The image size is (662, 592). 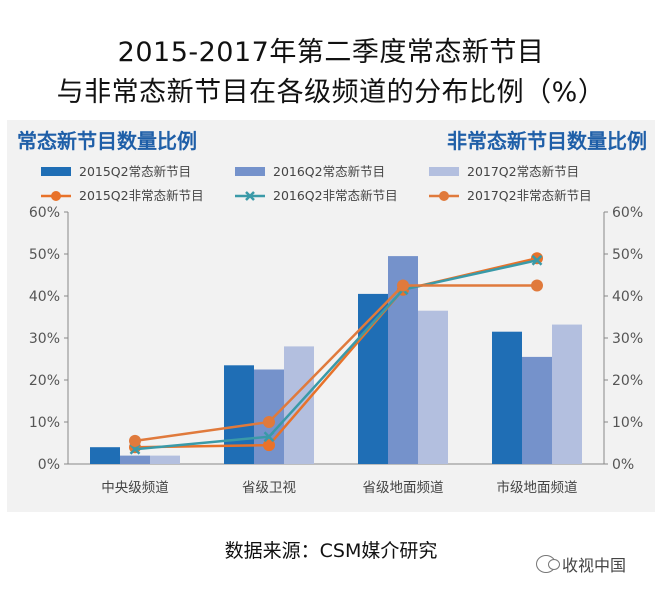 What do you see at coordinates (329, 171) in the screenshot?
I see `legend-label-2: 2016Q2常态新节目` at bounding box center [329, 171].